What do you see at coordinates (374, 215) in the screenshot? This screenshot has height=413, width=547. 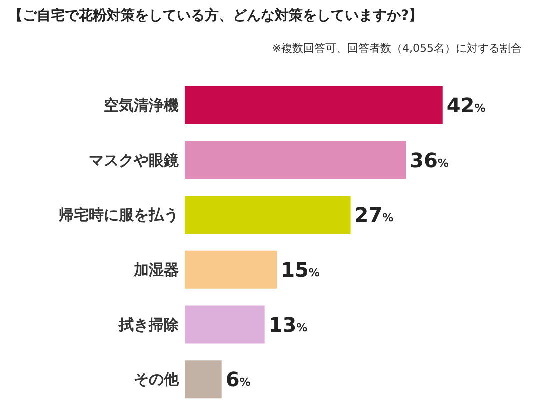 I see `data-label: 27%` at bounding box center [374, 215].